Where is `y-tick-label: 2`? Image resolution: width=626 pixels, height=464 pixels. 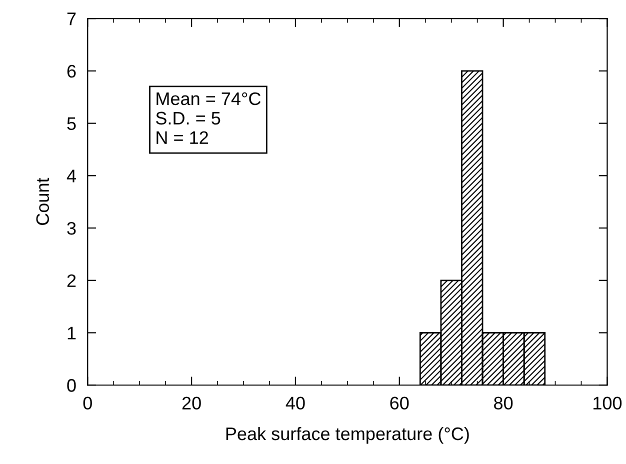 y-tick-label: 2 is located at coordinates (71, 280).